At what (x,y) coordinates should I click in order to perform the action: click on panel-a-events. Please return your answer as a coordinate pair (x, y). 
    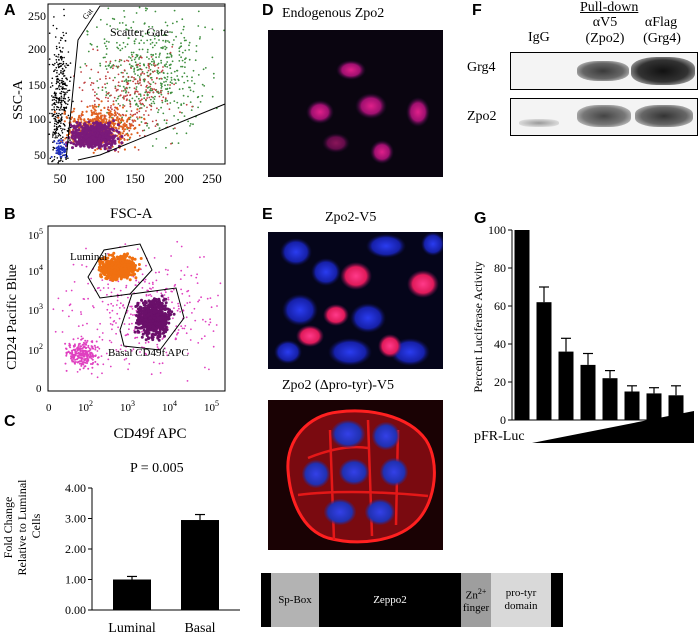
    Looking at the image, I should click on (136, 85).